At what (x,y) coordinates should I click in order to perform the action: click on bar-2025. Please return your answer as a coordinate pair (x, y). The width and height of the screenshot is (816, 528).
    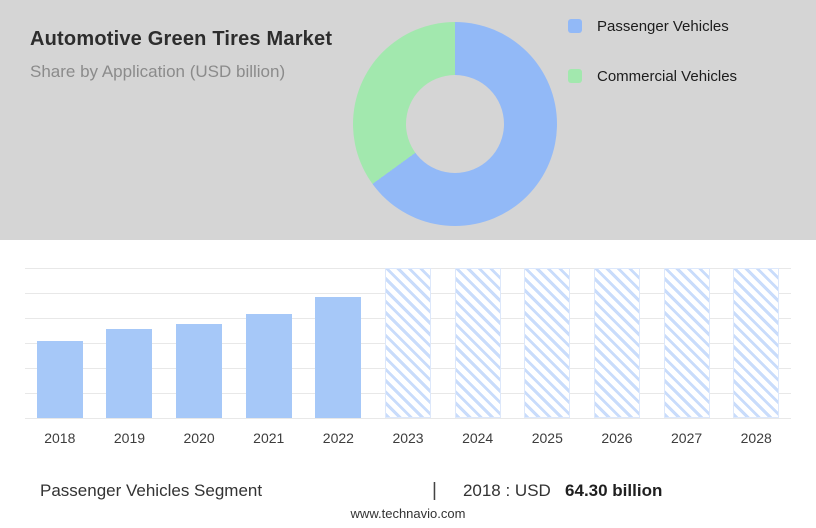
    Looking at the image, I should click on (547, 343).